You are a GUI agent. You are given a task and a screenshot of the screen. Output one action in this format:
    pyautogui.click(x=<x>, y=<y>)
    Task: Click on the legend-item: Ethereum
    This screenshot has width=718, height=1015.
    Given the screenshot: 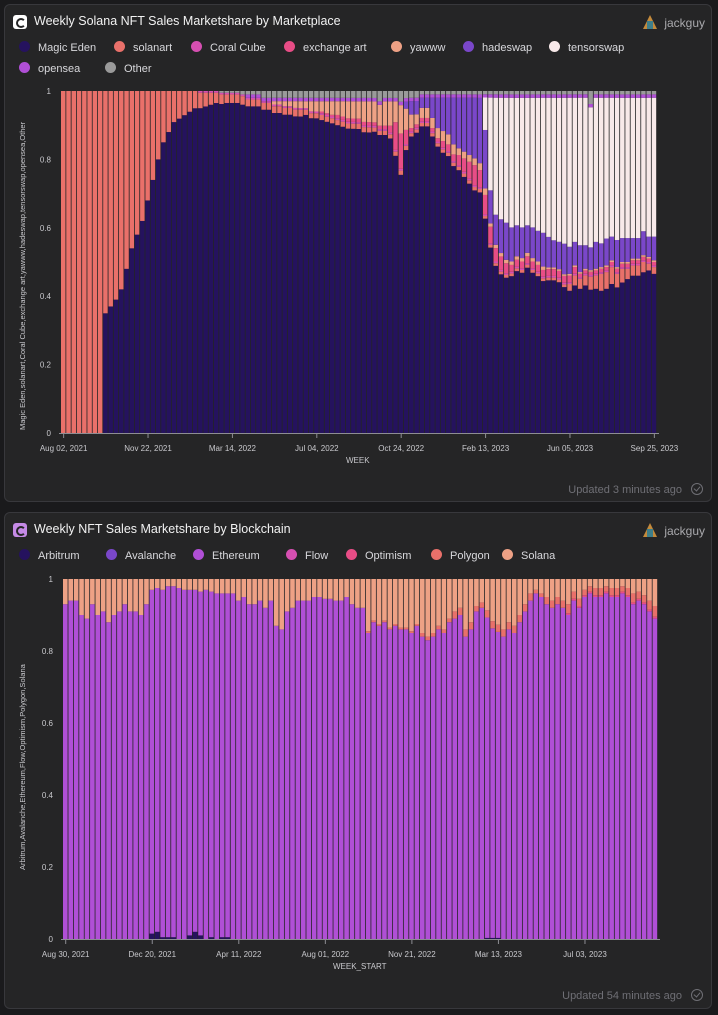 What is the action you would take?
    pyautogui.click(x=226, y=555)
    